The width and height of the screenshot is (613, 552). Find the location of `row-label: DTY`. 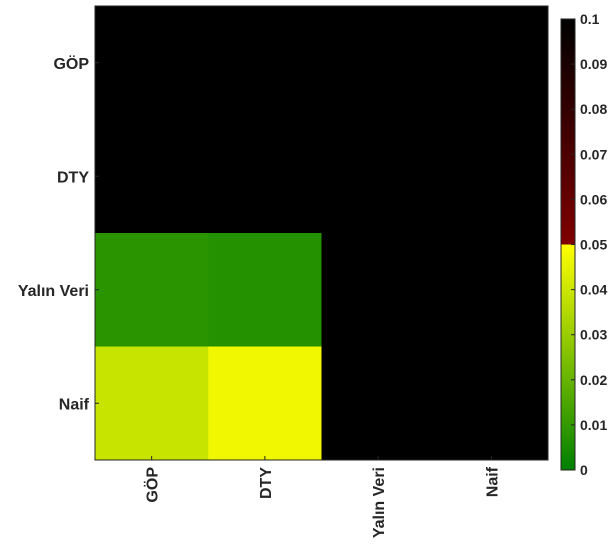

row-label: DTY is located at coordinates (73, 177).